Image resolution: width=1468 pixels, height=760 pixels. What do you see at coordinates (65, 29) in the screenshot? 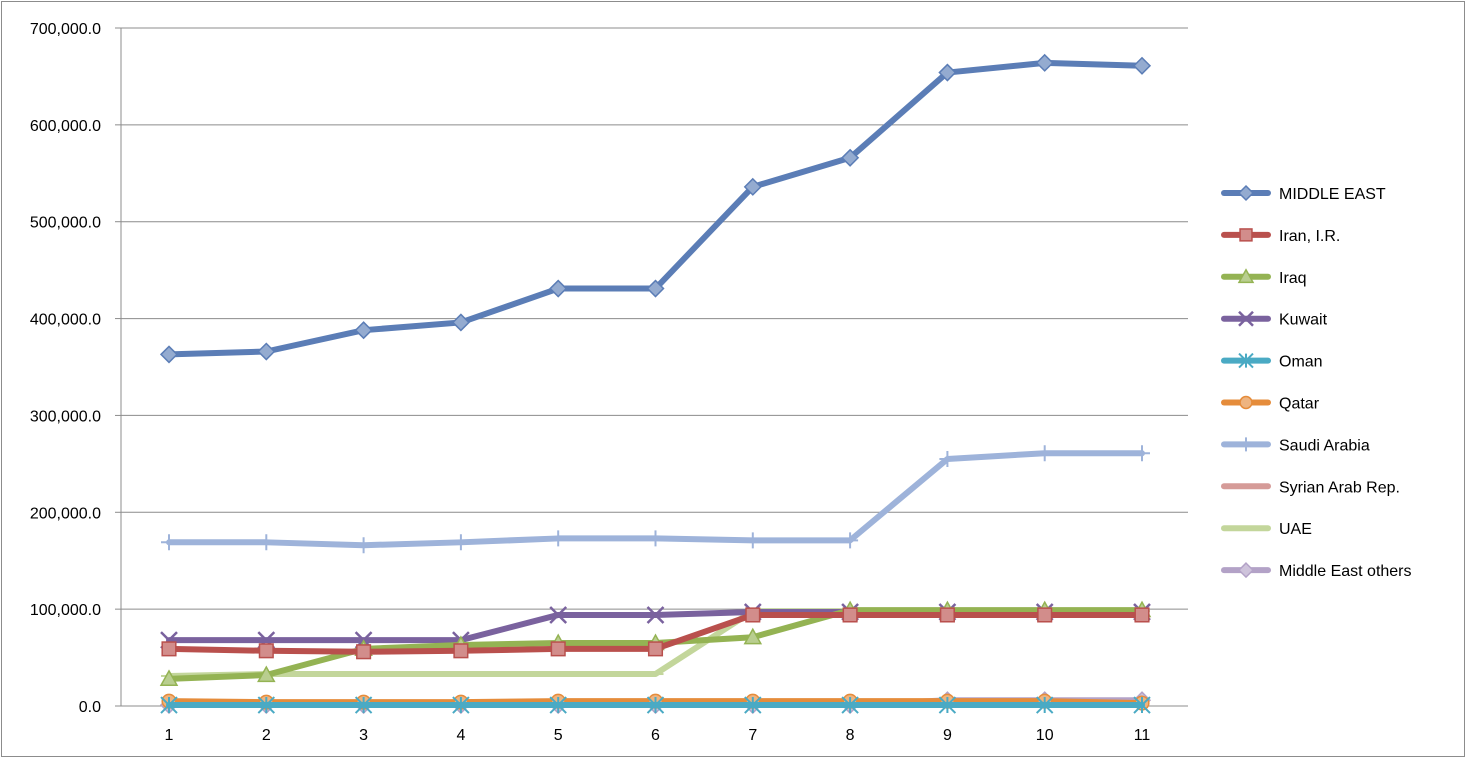
I see `y-tick-label: 700,000.0` at bounding box center [65, 29].